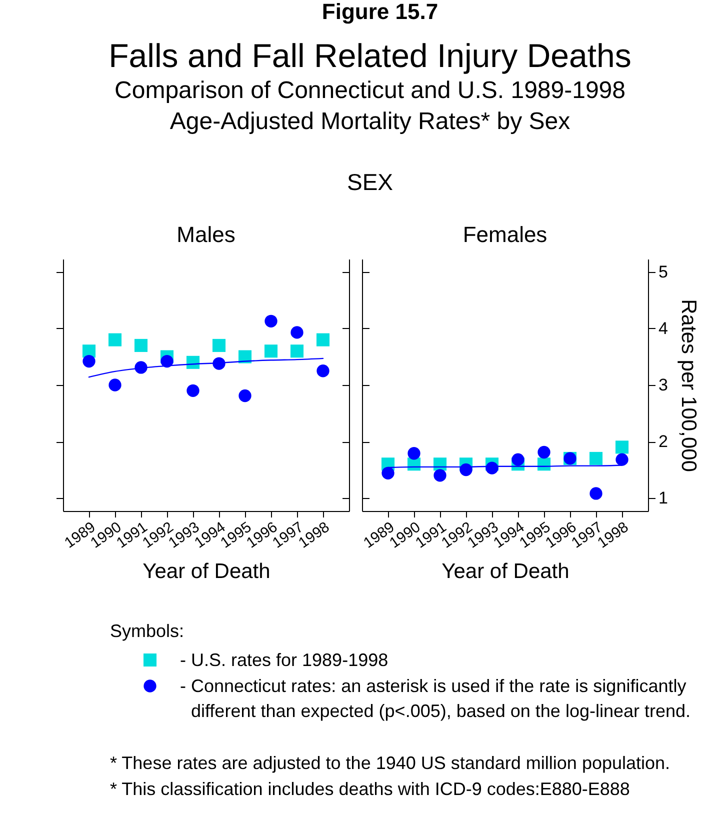  What do you see at coordinates (370, 55) in the screenshot?
I see `text: Falls and Fall Related Injury Deaths` at bounding box center [370, 55].